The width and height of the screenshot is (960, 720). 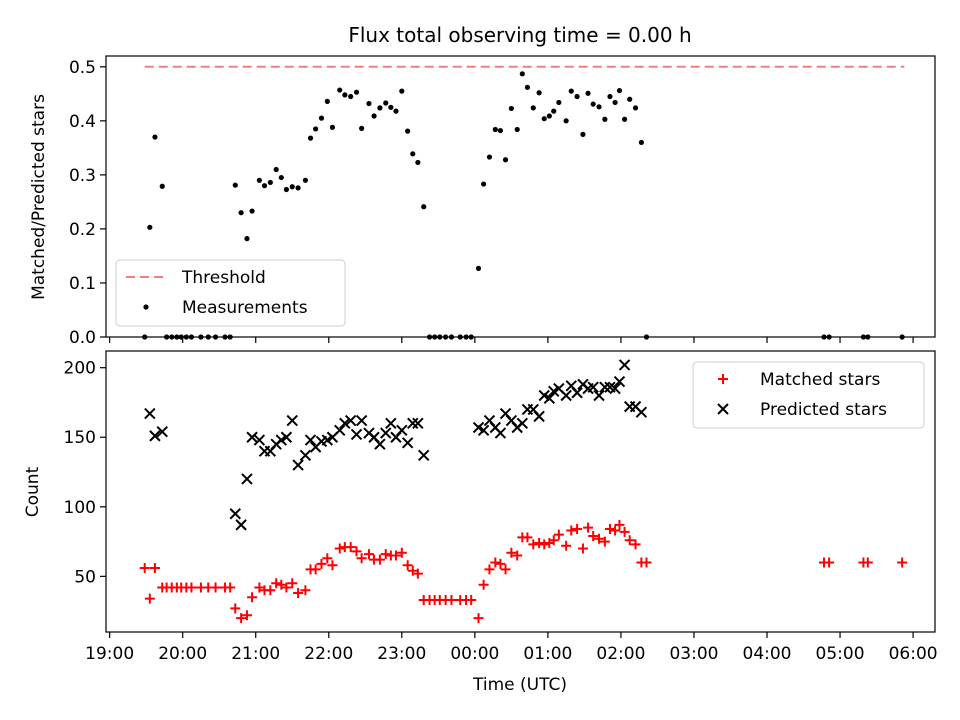 I want to click on top-y-axis-label: Matched/Predicted stars, so click(x=39, y=197).